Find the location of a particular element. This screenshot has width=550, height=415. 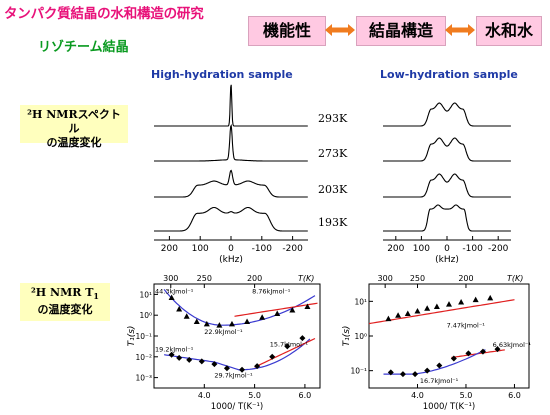

row-label-t1-line2: の温度変化 is located at coordinates (65, 310).